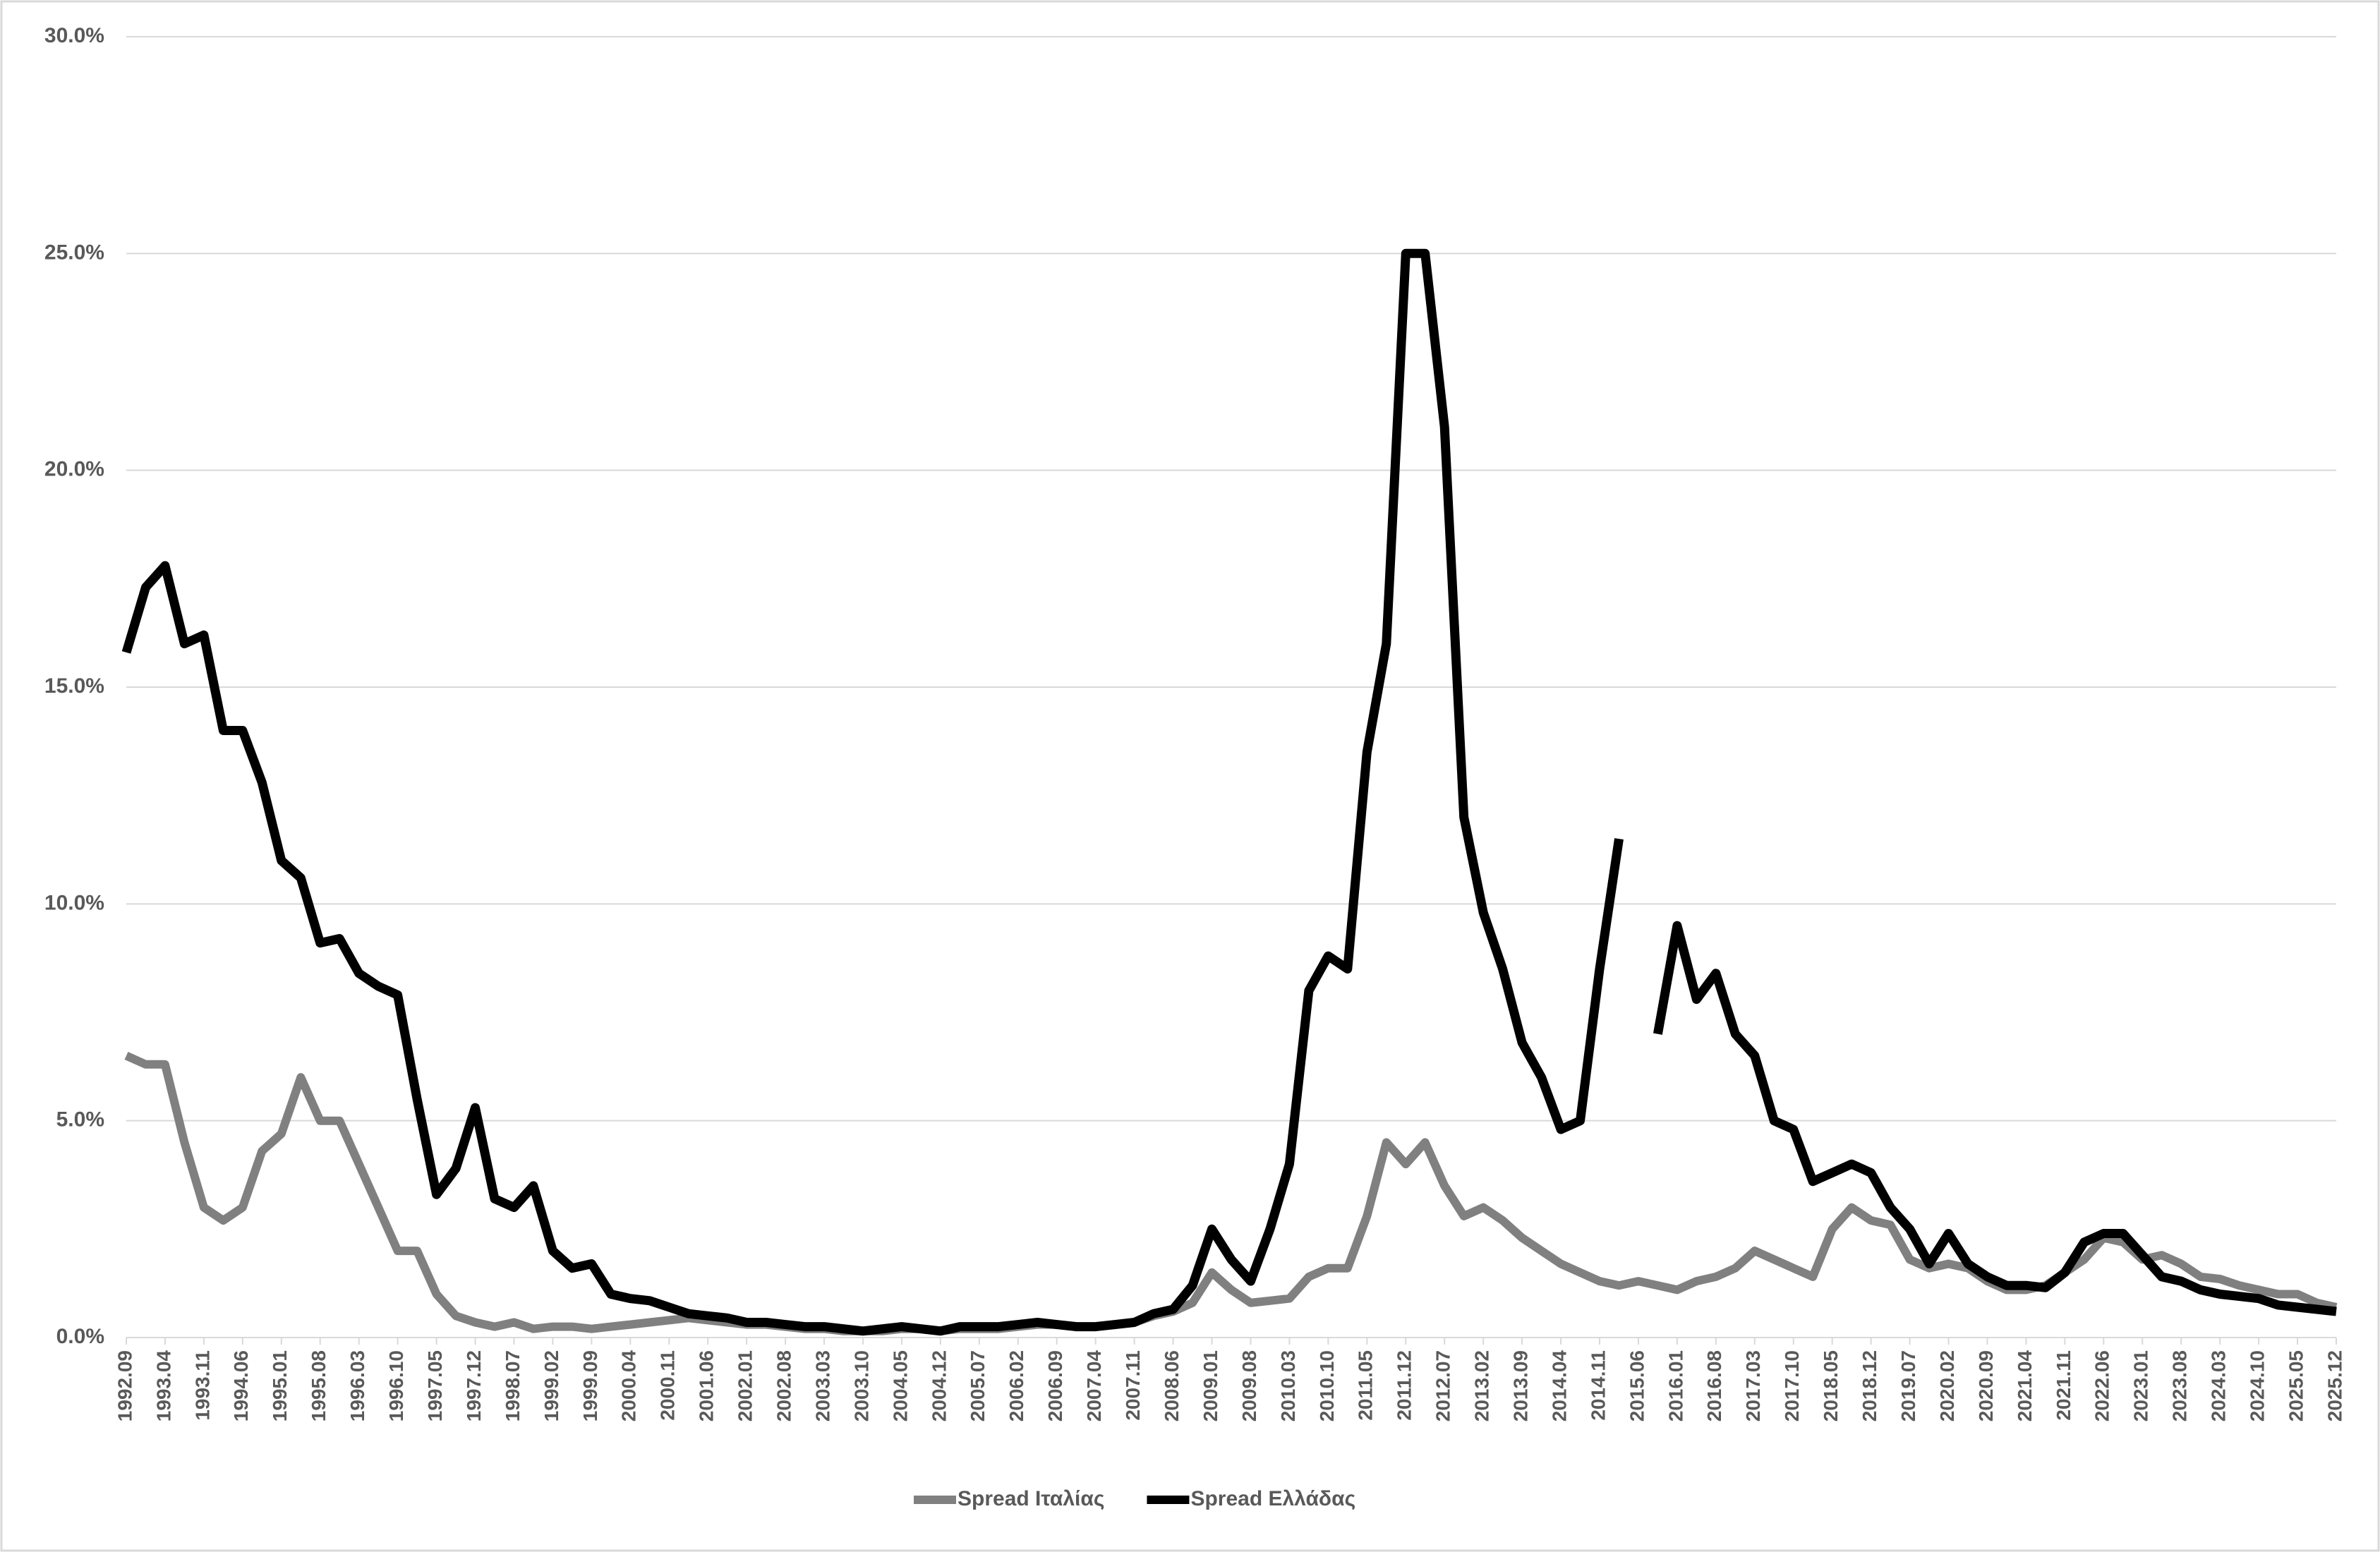  What do you see at coordinates (1031, 1498) in the screenshot?
I see `legend-label: Spread Ιταλίας` at bounding box center [1031, 1498].